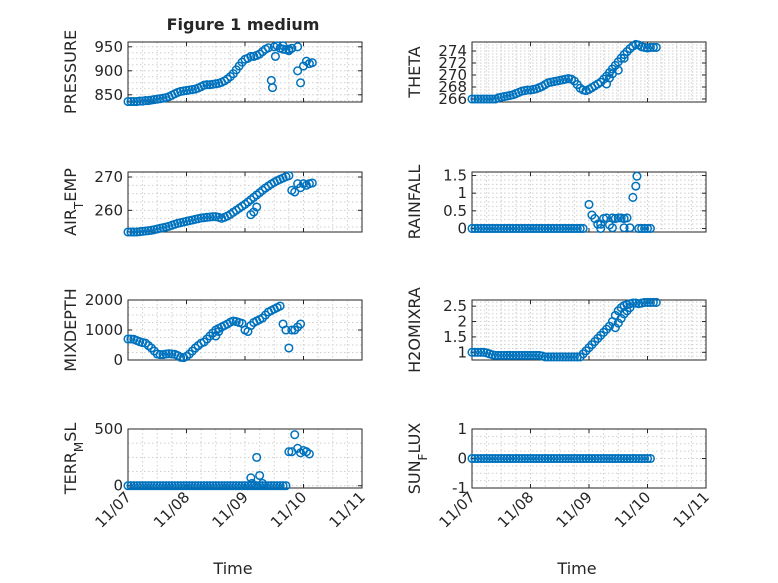  Describe the element at coordinates (108, 210) in the screenshot. I see `y-tick-label: 260` at that location.